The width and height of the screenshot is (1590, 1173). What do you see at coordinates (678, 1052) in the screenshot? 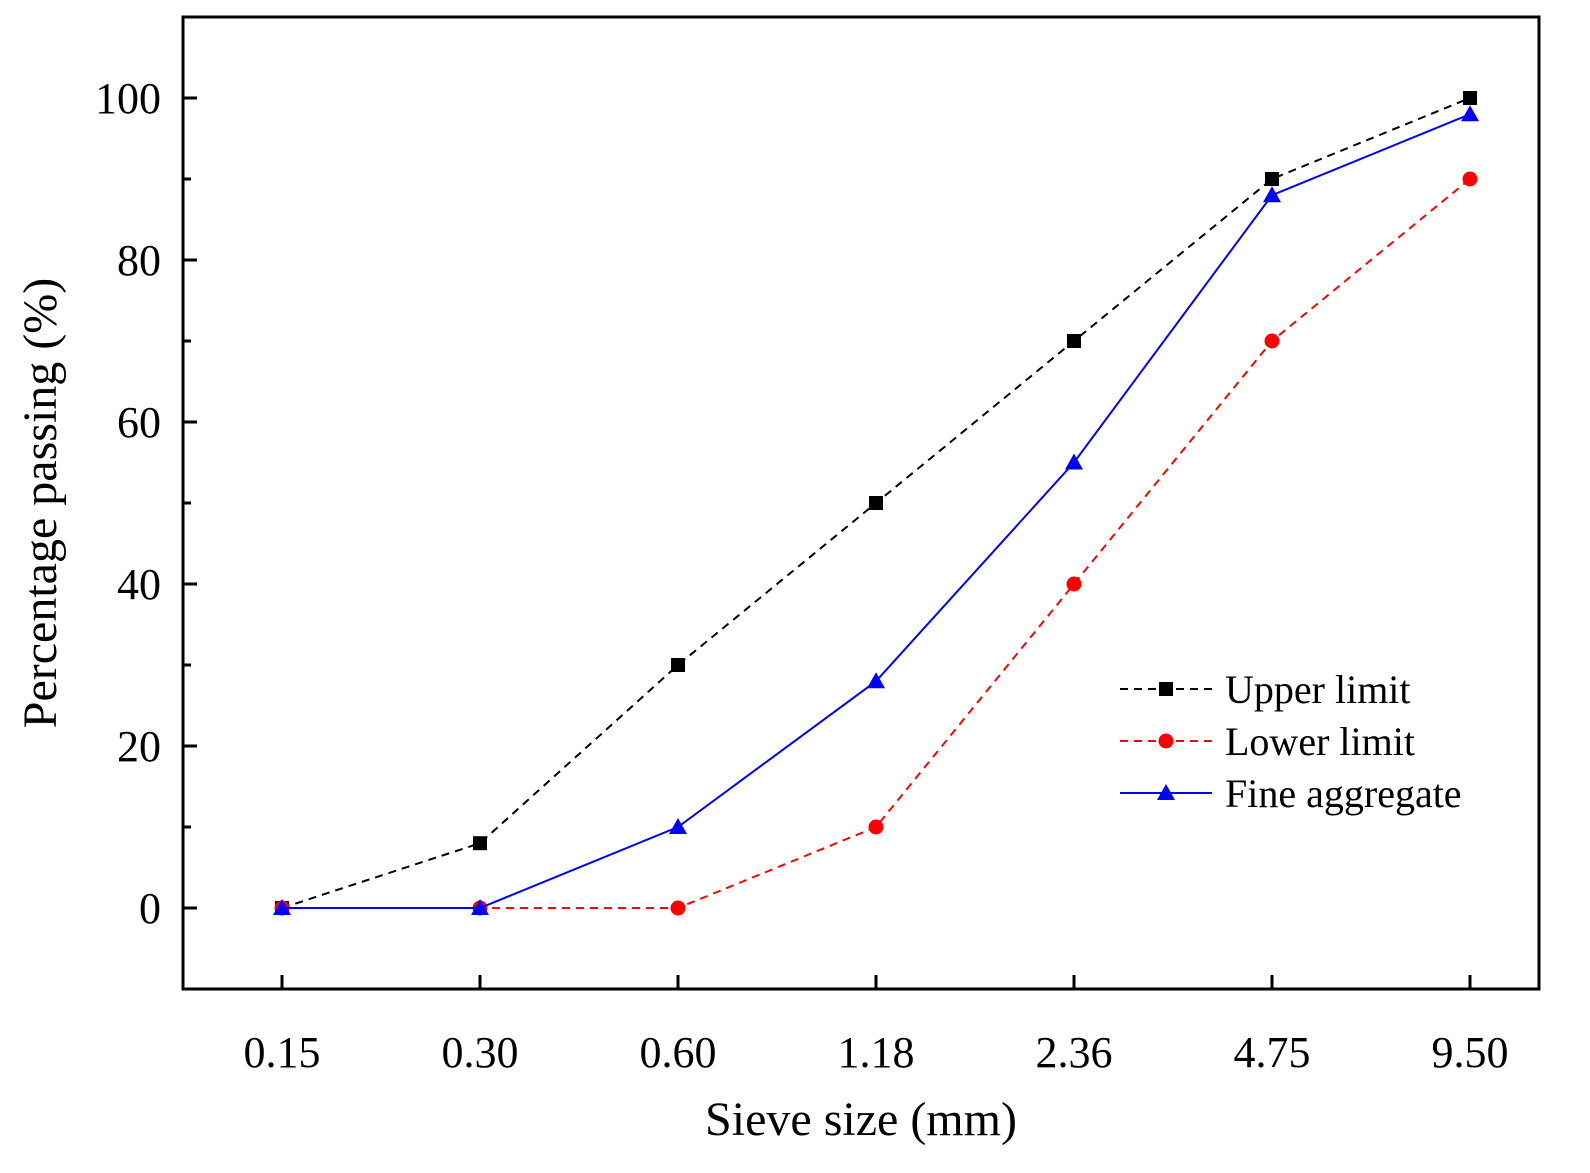
I see `x-tick-label: 0.60` at bounding box center [678, 1052].